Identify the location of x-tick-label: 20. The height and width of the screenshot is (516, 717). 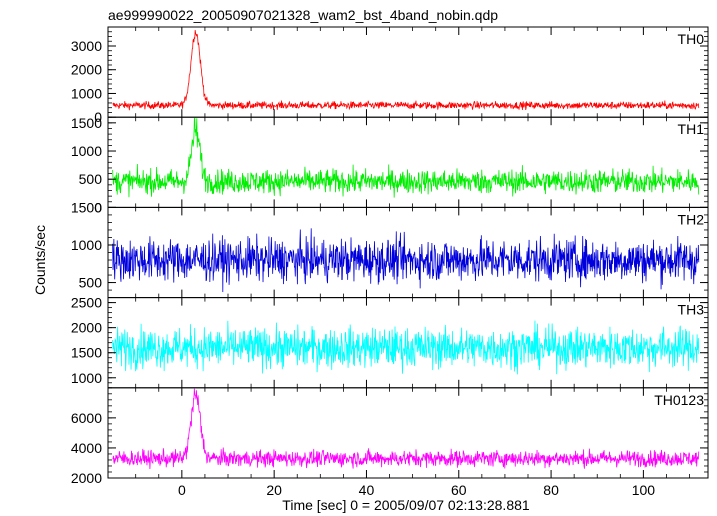
(274, 490).